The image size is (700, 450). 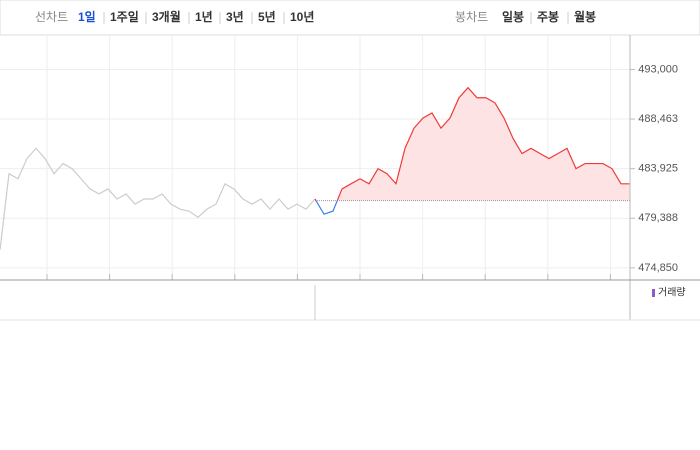 I want to click on y-tick-label: 493,000, so click(x=658, y=69).